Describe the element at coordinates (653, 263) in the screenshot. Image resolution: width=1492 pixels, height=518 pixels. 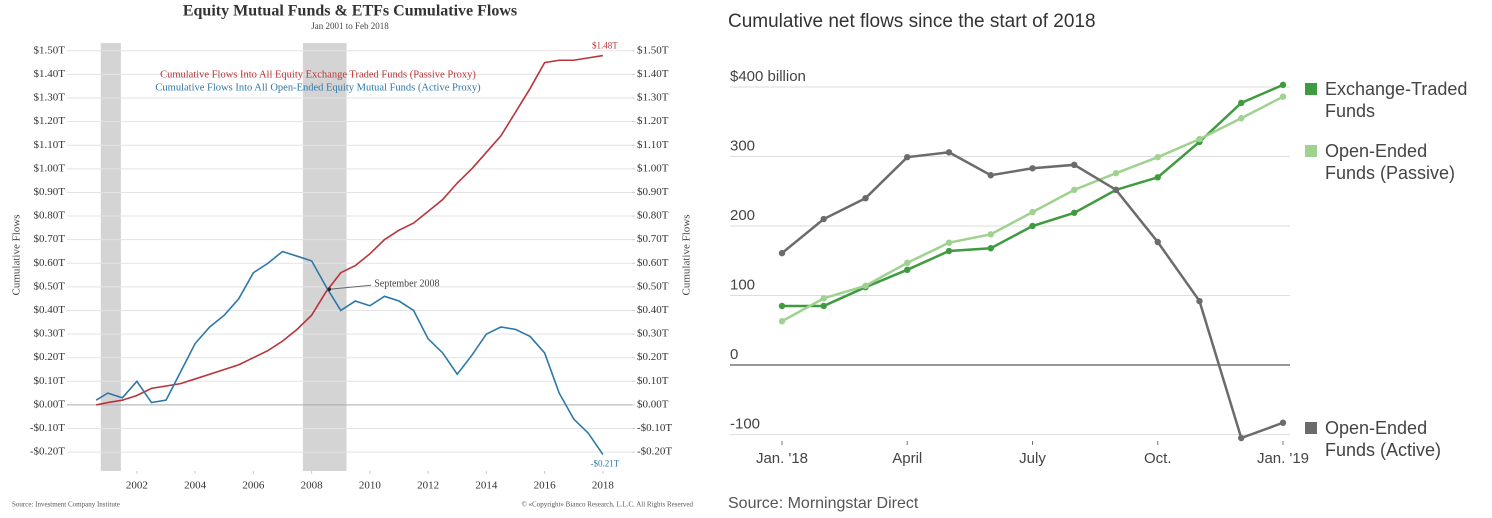
I see `y2-tick-label: $0.60T` at that location.